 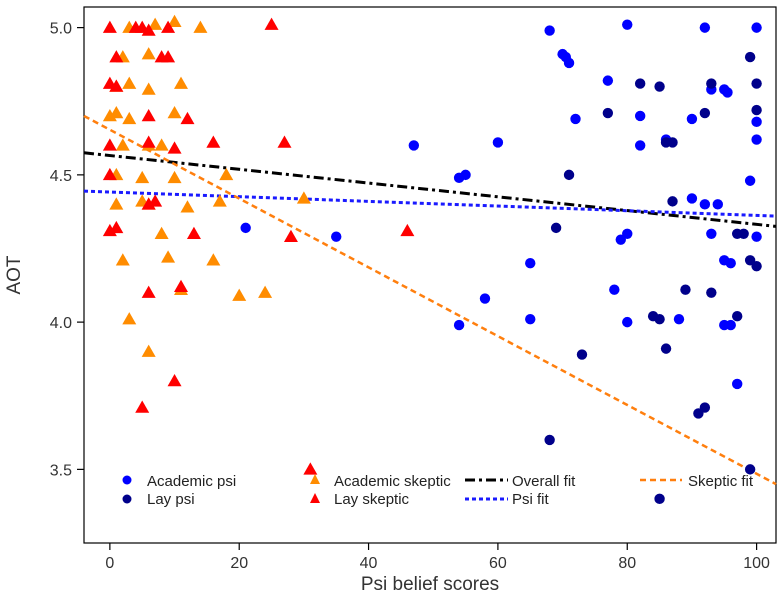 I want to click on legend-marker-lay-skeptic, so click(x=315, y=498).